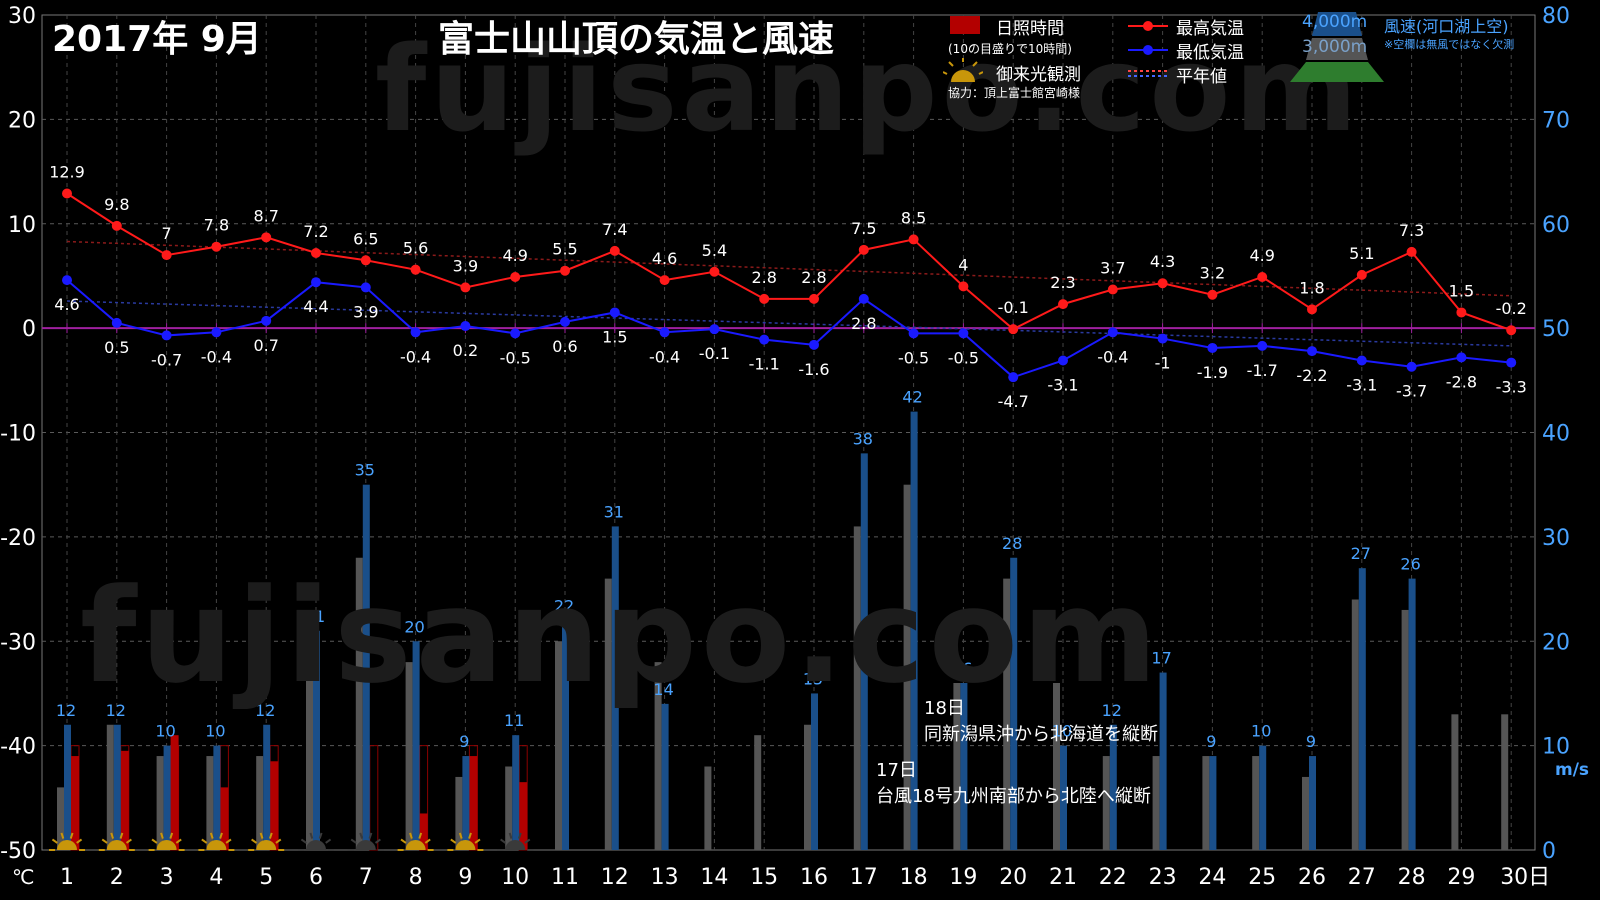 This screenshot has height=900, width=1600. I want to click on left-tick-label: -30, so click(18, 642).